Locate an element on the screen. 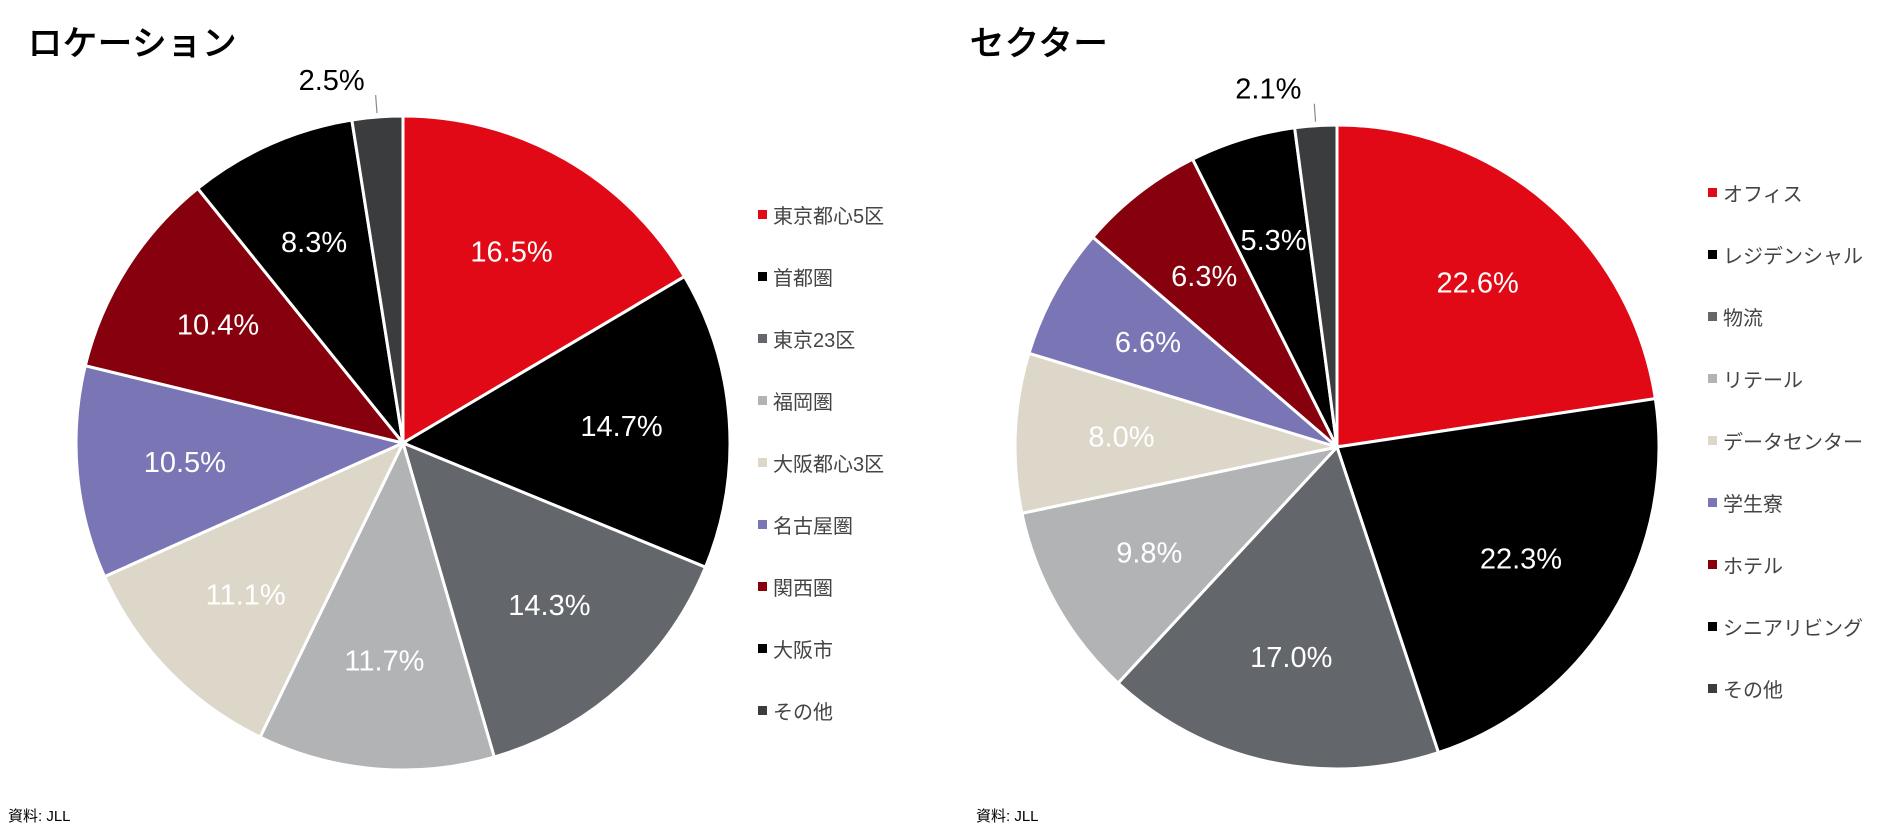  legend-label: オフィス is located at coordinates (1763, 194).